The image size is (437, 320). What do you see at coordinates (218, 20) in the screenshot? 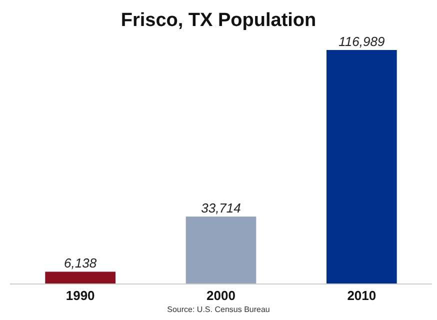
I see `chart-title: Frisco, TX Population` at bounding box center [218, 20].